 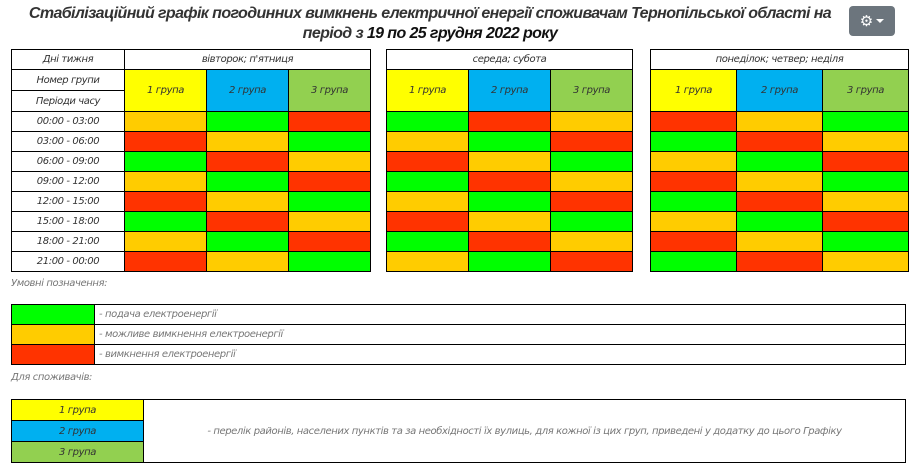 What do you see at coordinates (68, 161) in the screenshot?
I see `period-label: 06:00 - 09:00` at bounding box center [68, 161].